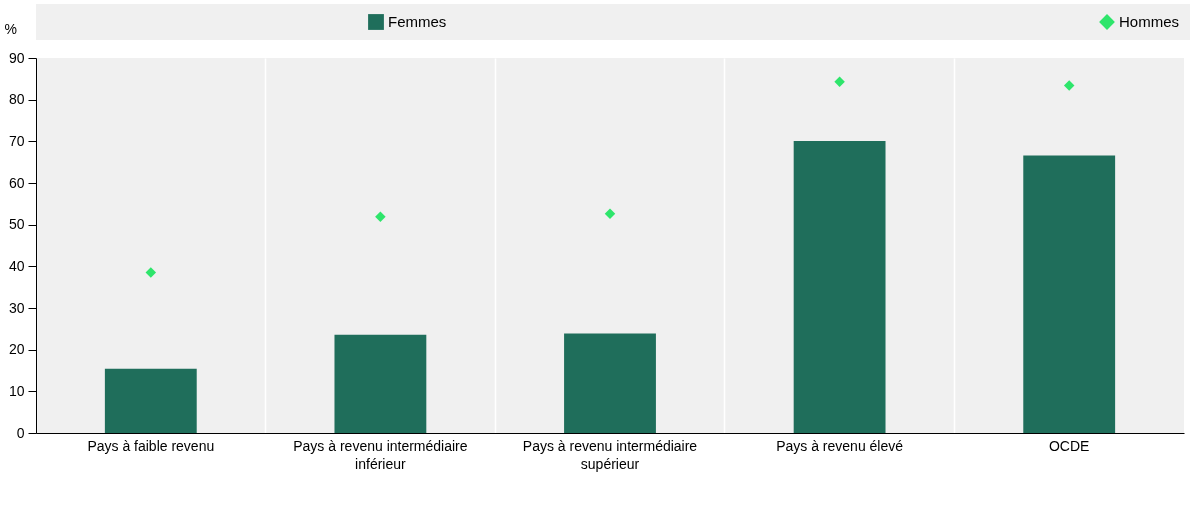  What do you see at coordinates (16, 182) in the screenshot?
I see `y-tick-label: 60` at bounding box center [16, 182].